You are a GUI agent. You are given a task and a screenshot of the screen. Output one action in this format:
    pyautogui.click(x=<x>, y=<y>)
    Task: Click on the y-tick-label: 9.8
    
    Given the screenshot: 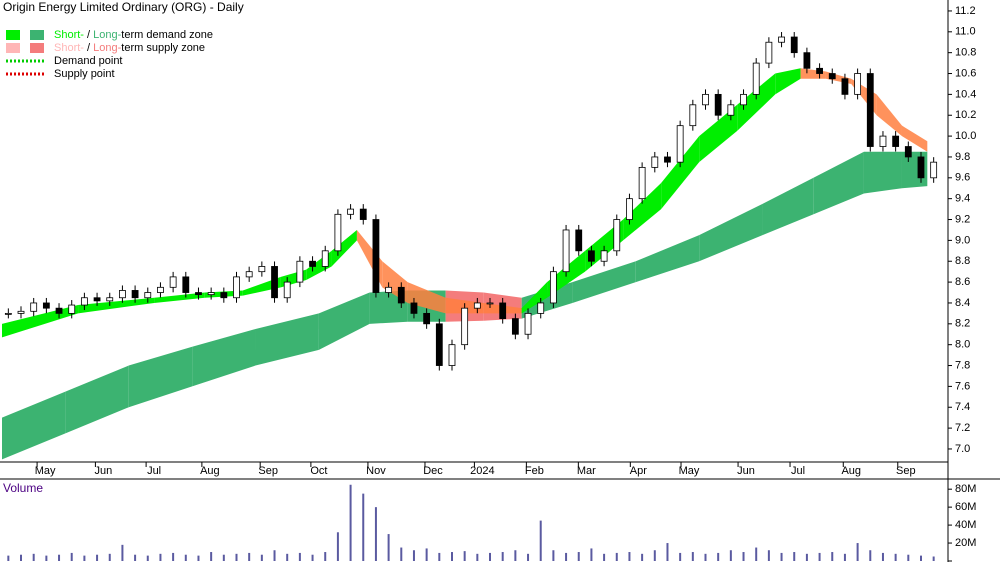 What is the action you would take?
    pyautogui.click(x=962, y=157)
    